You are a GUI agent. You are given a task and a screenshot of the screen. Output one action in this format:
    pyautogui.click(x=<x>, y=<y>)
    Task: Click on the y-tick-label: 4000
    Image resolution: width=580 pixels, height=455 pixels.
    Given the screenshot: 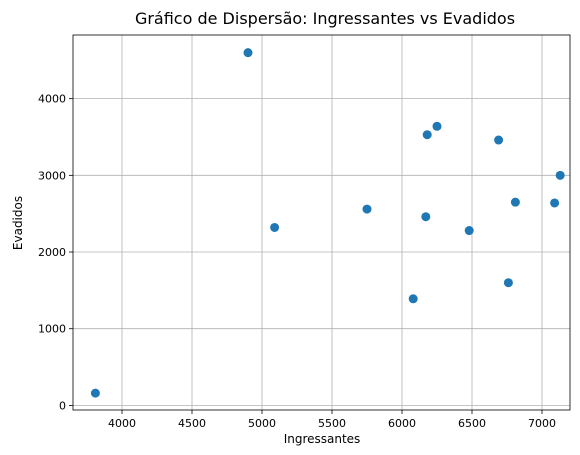 What is the action you would take?
    pyautogui.click(x=52, y=99)
    